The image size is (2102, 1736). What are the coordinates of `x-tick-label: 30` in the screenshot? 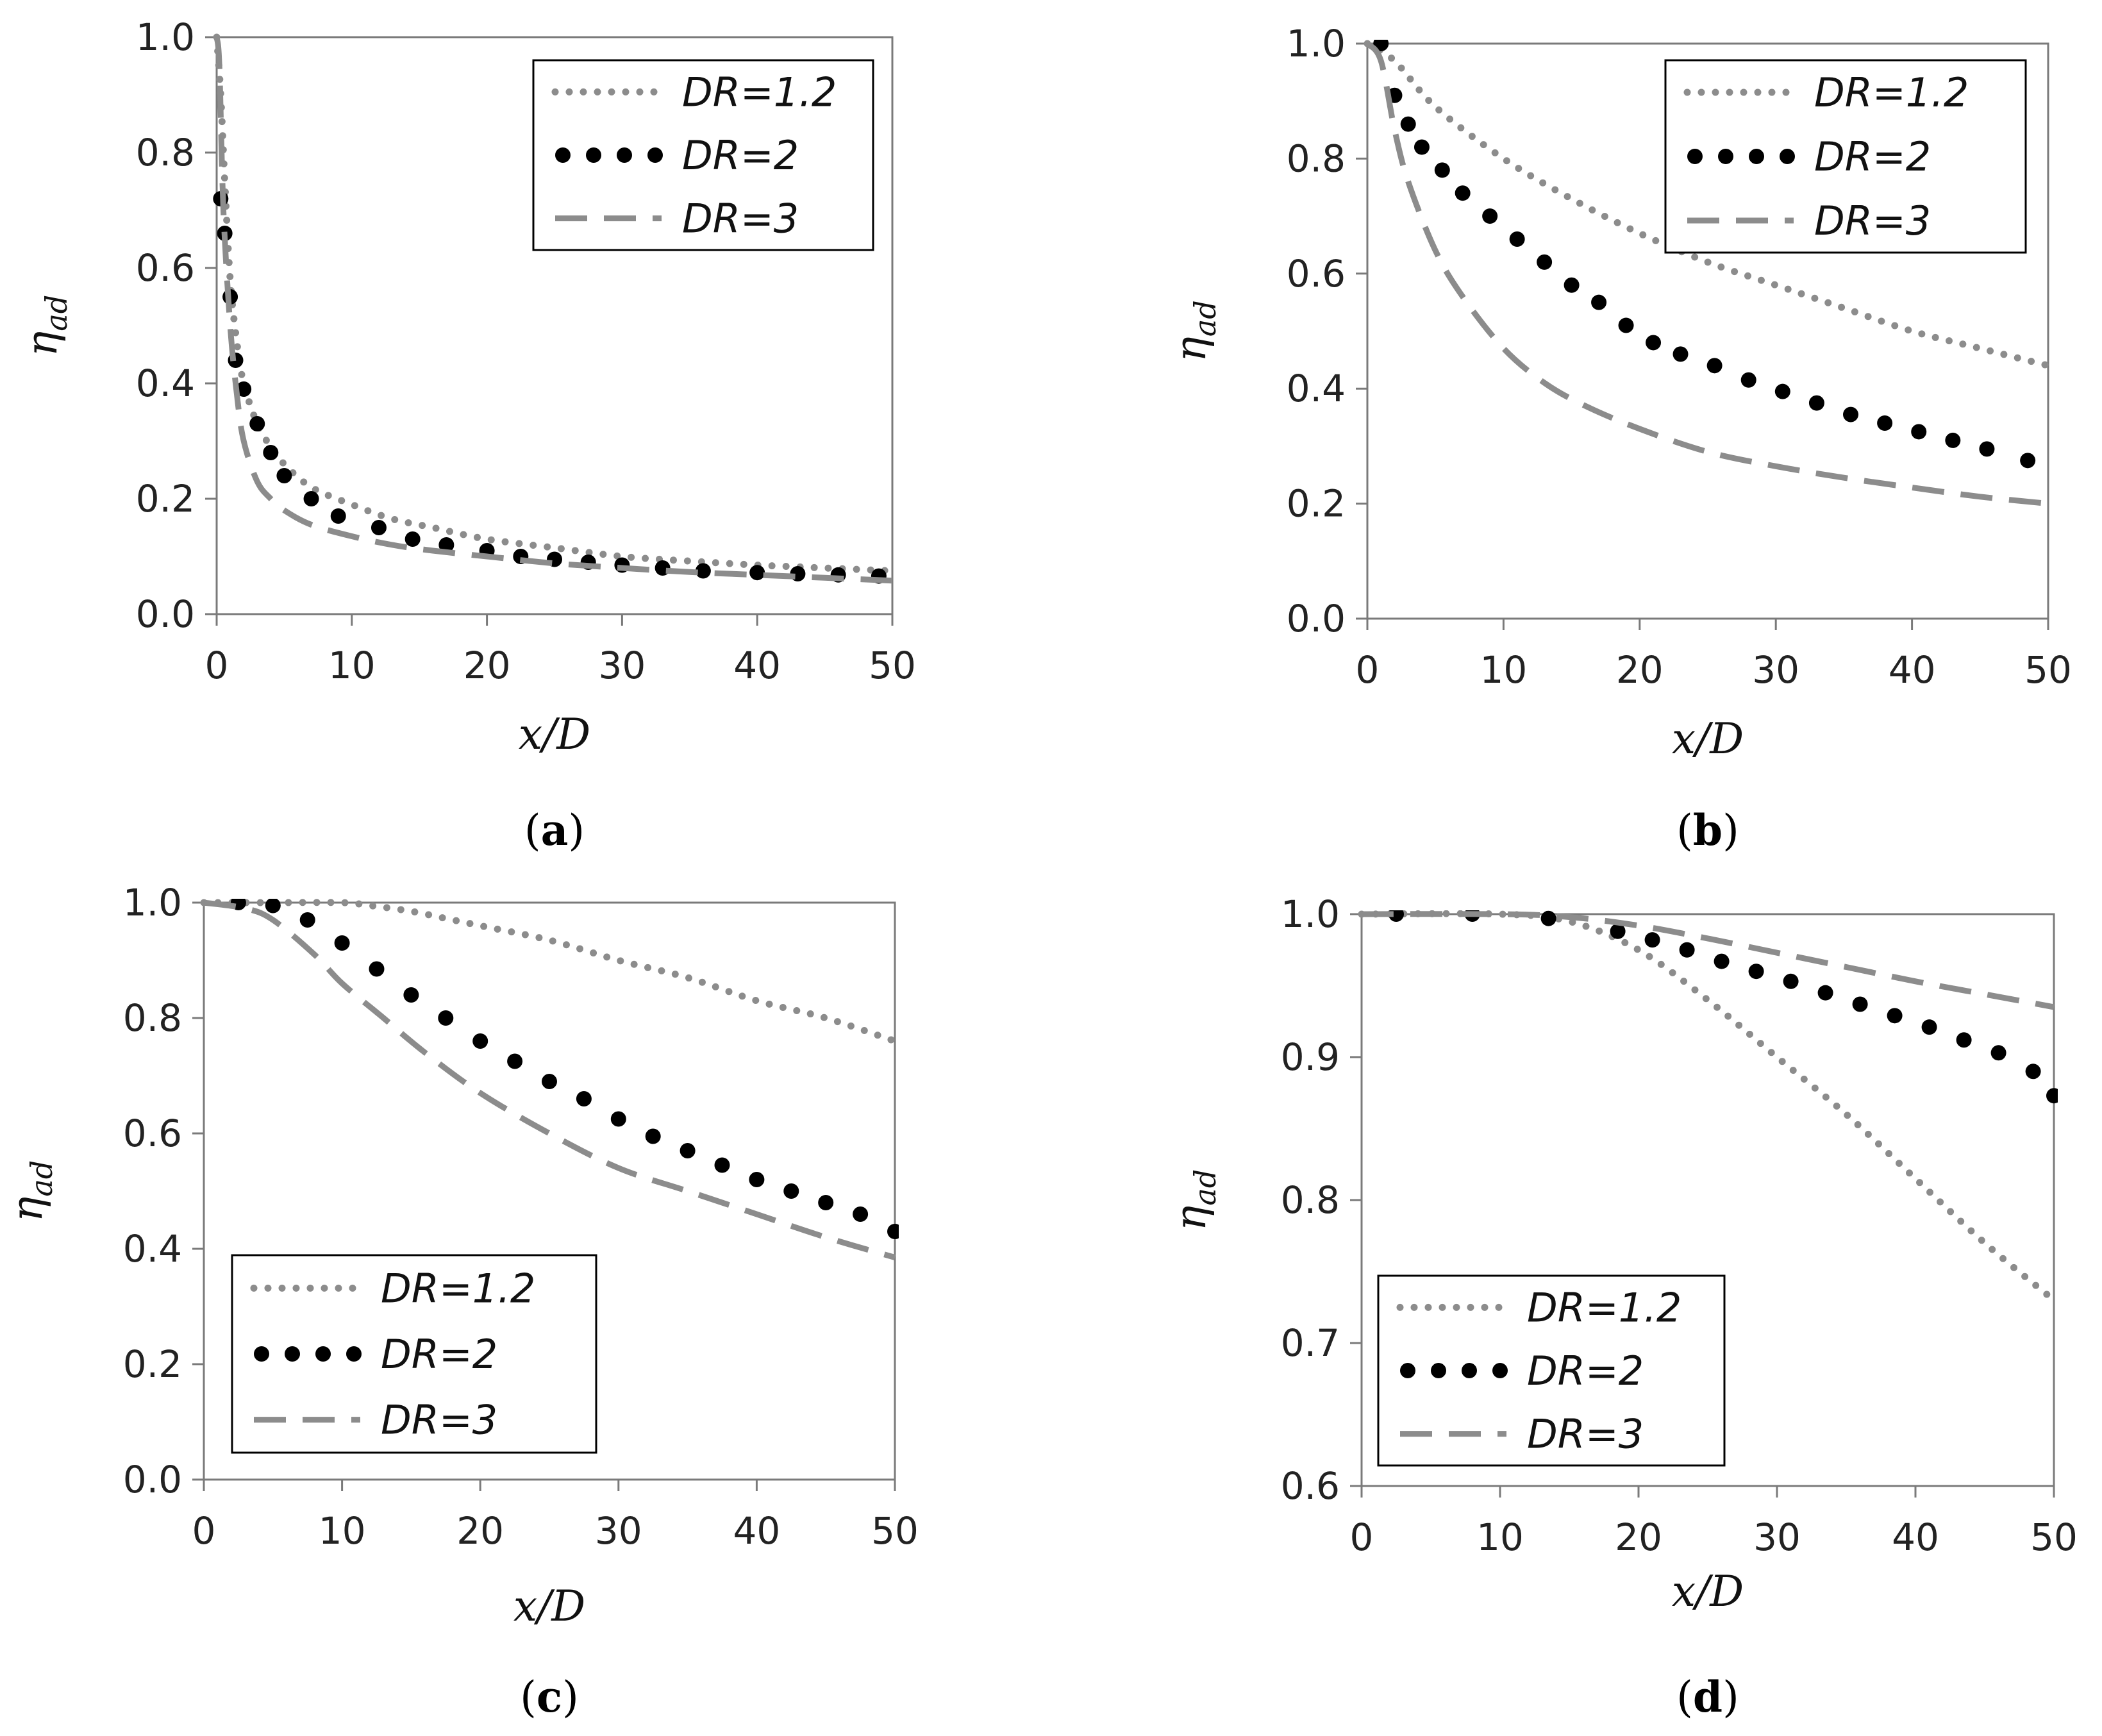 It's located at (1777, 1537).